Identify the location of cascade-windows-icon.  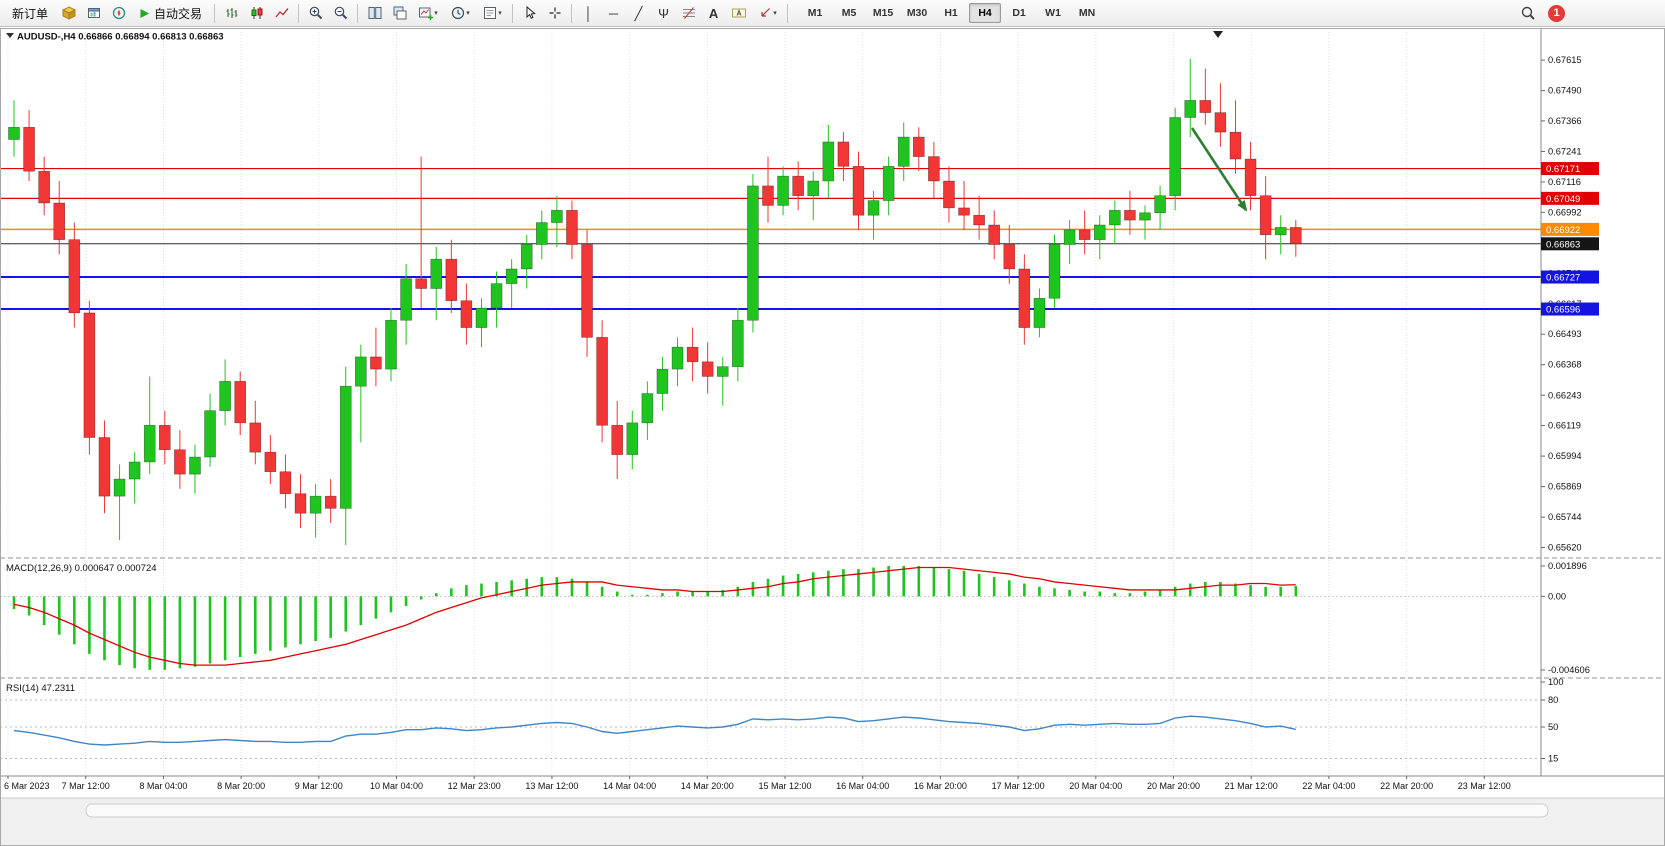
(400, 13).